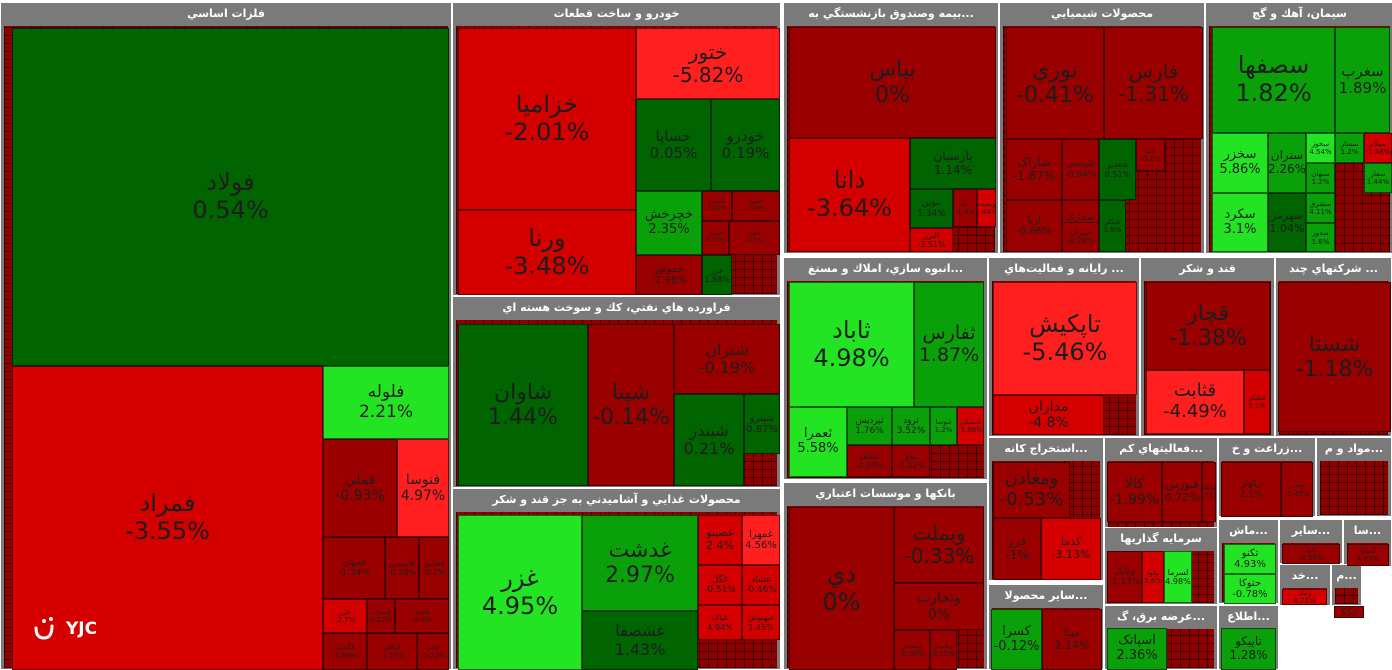 The image size is (1392, 670). Describe the element at coordinates (1034, 169) in the screenshot. I see `stock-tile: شاراک -1.87%` at that location.